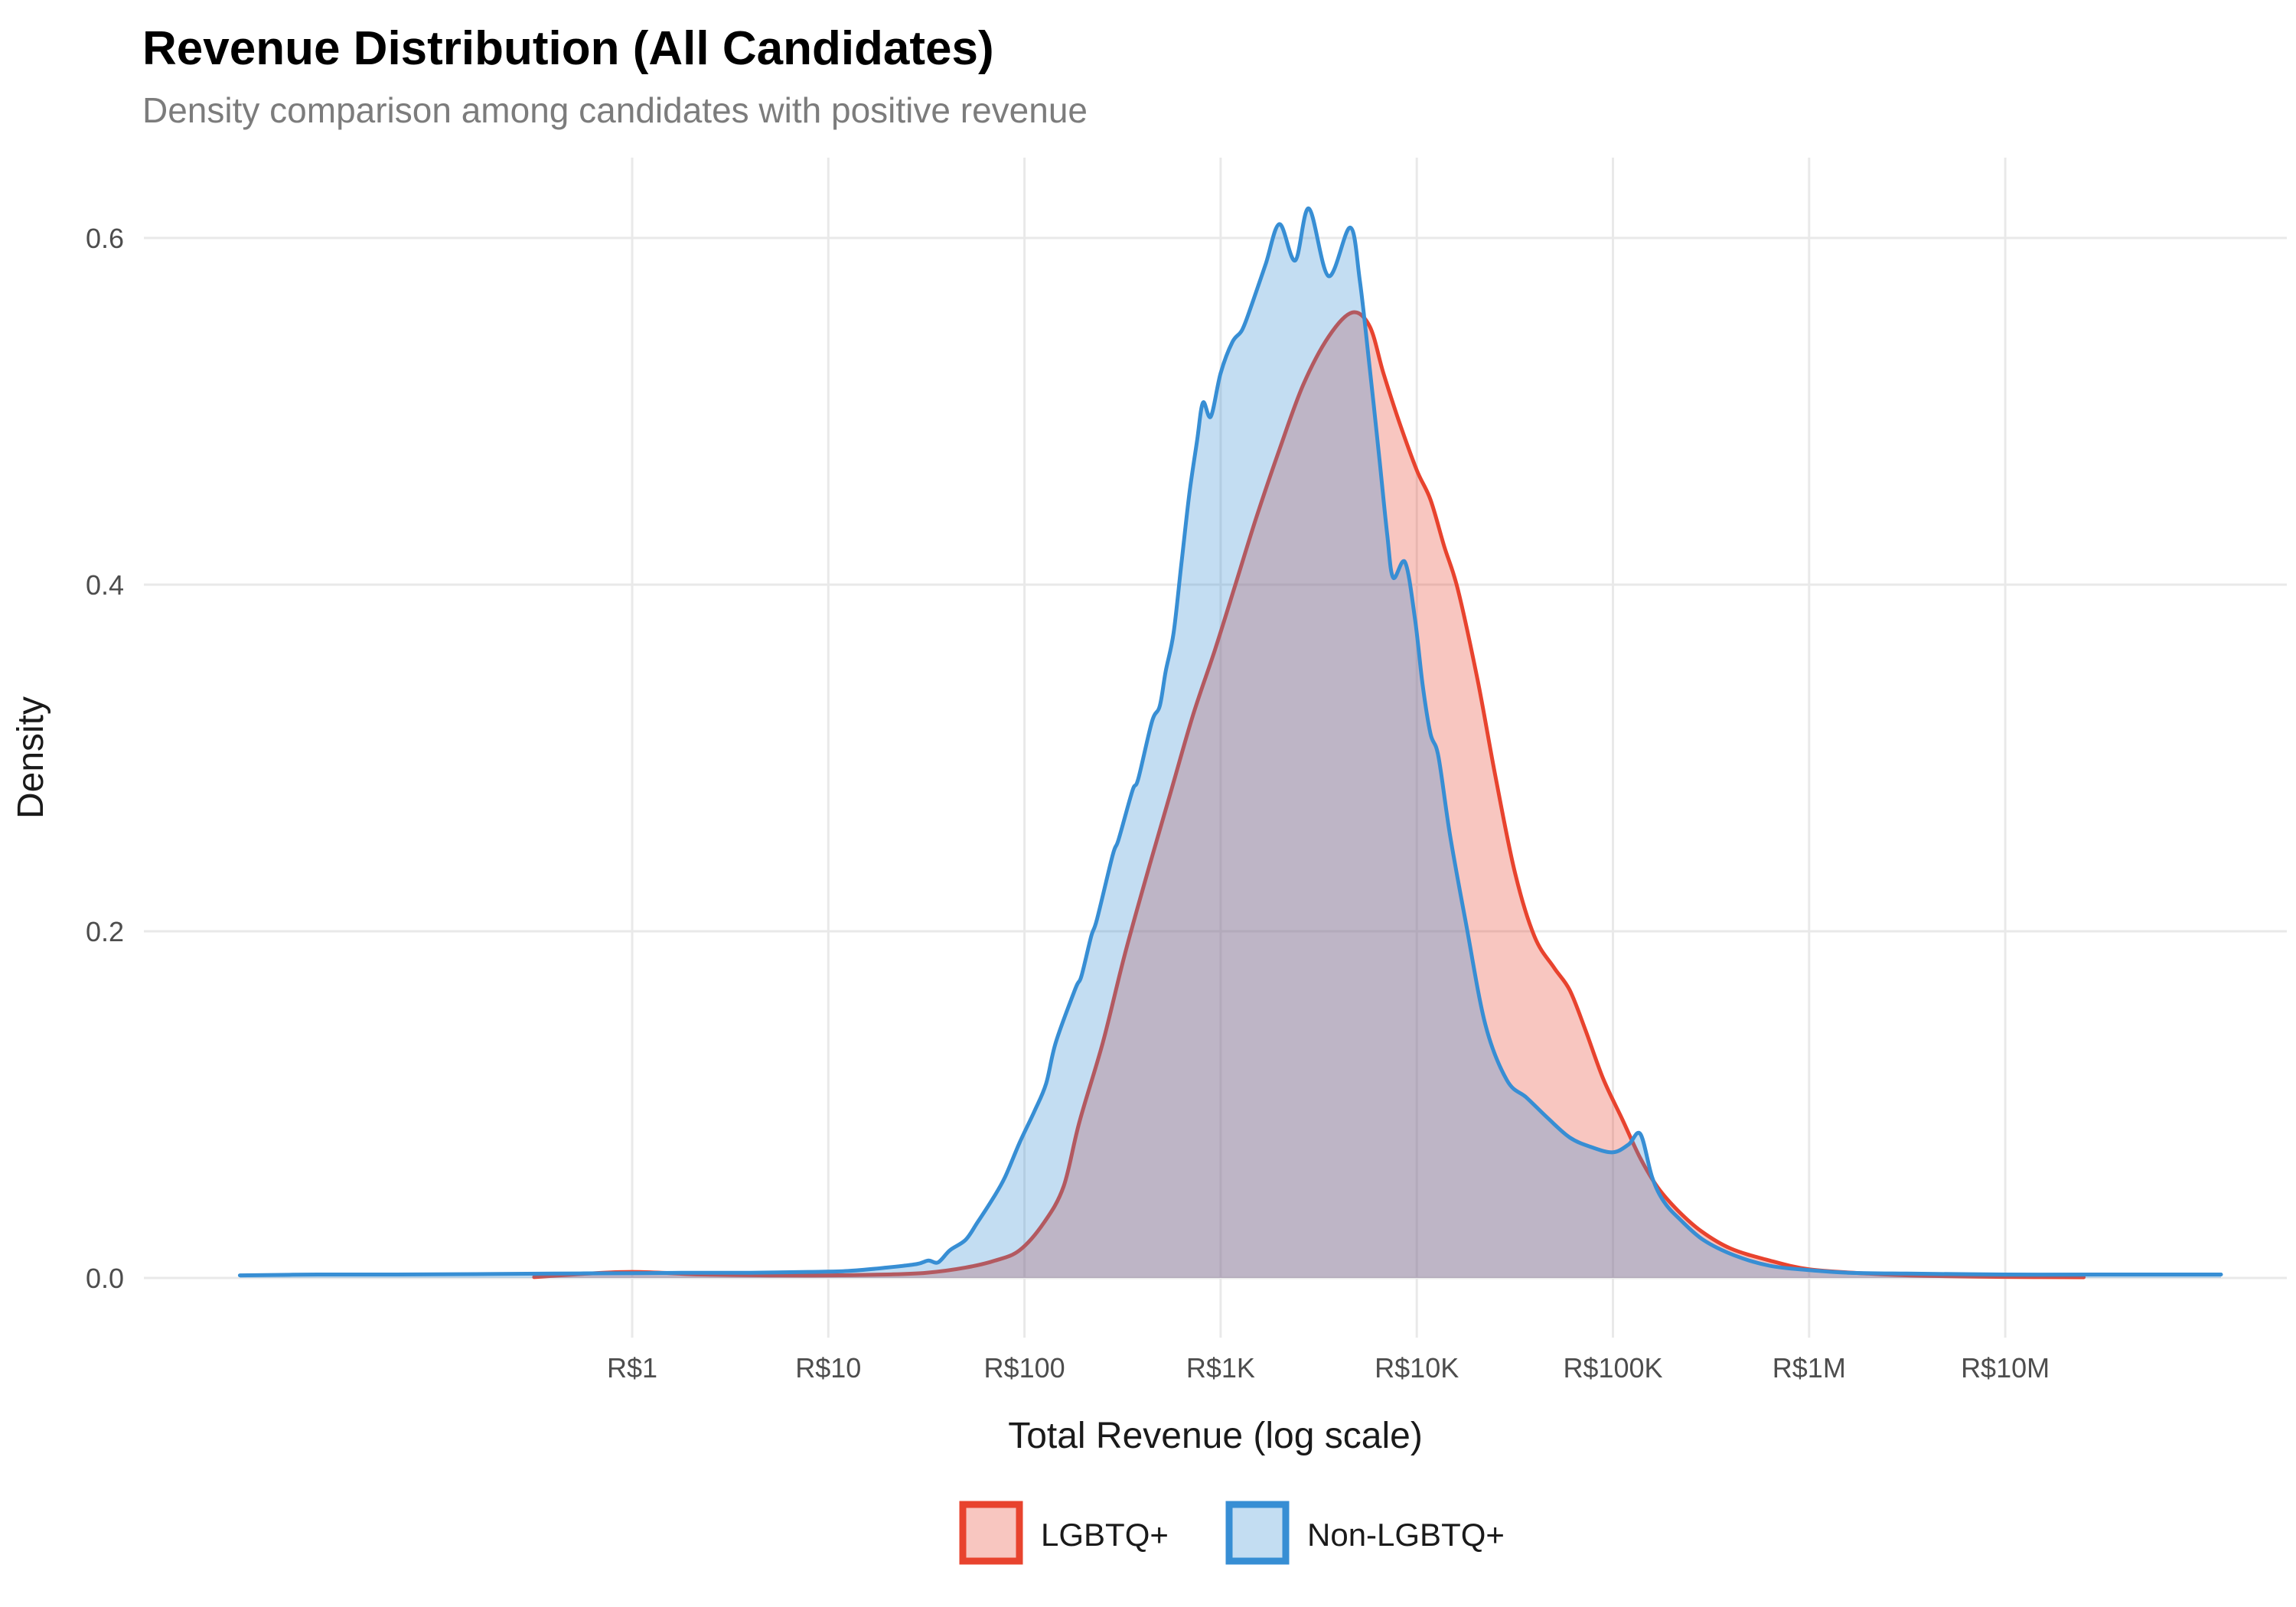  I want to click on legend-label: Non-LGBTQ+, so click(1406, 1535).